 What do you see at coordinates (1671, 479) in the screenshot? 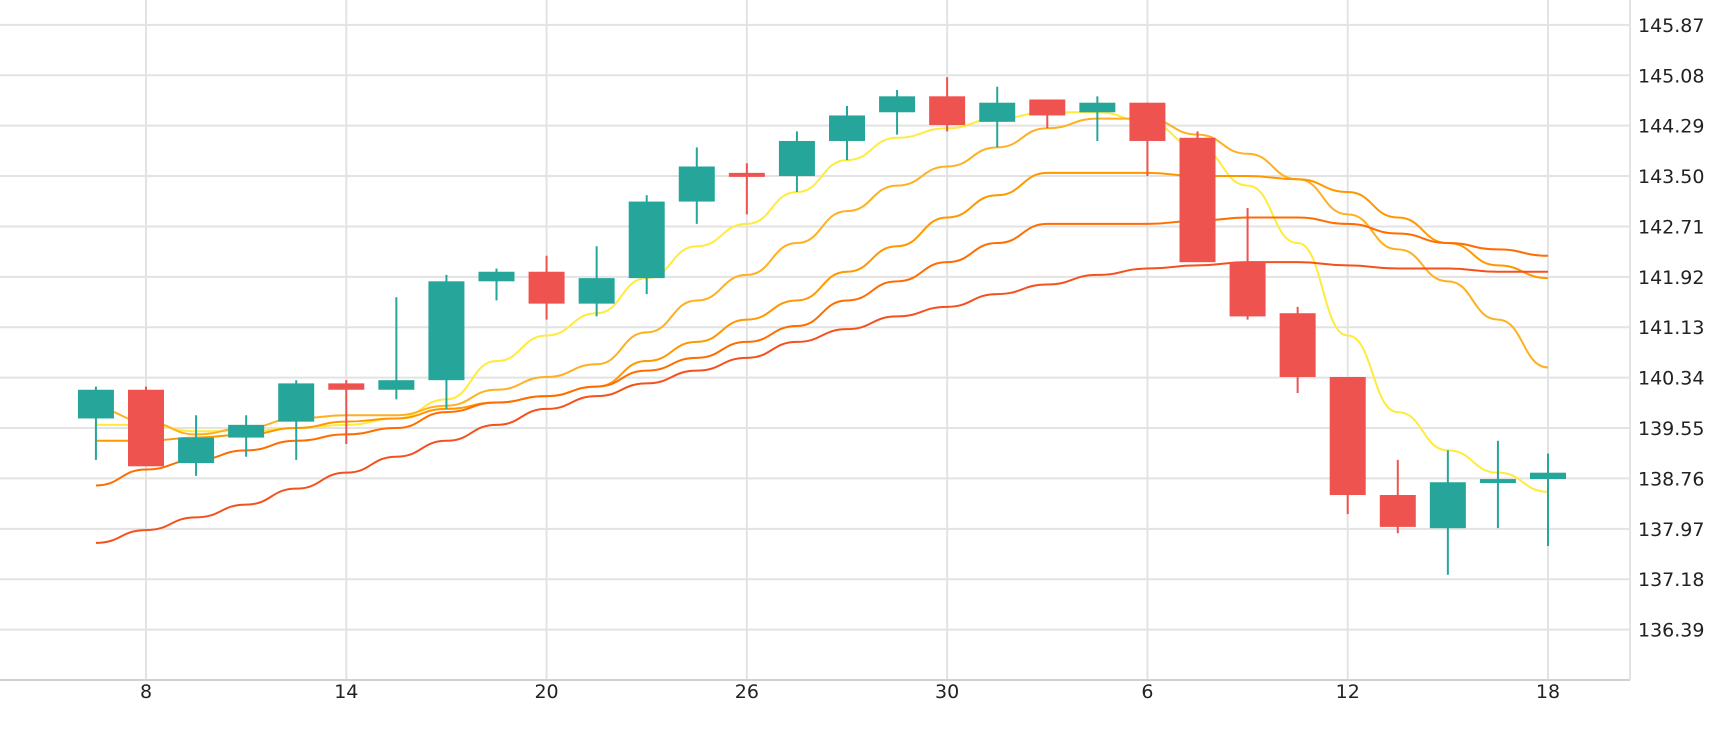
I see `y-tick-label: 138.76` at bounding box center [1671, 479].